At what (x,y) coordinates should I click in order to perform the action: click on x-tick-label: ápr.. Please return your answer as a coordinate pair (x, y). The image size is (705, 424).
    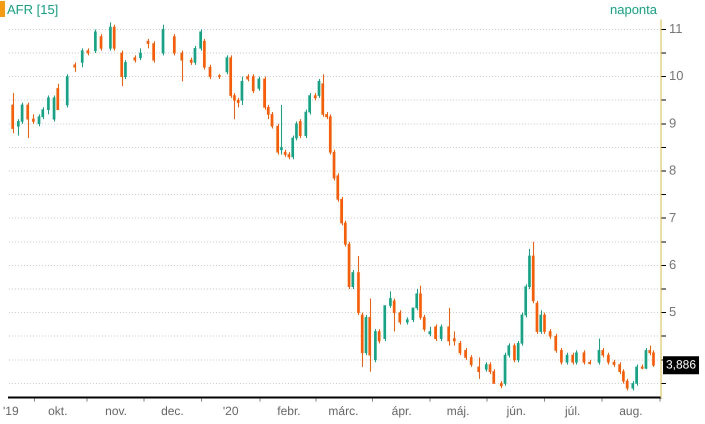
    Looking at the image, I should click on (402, 411).